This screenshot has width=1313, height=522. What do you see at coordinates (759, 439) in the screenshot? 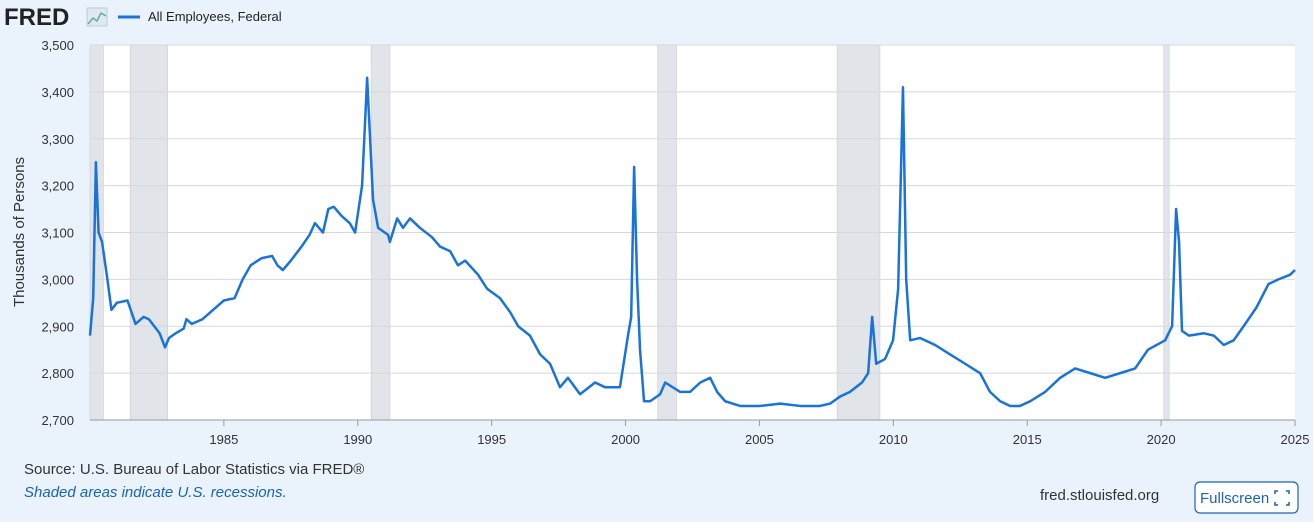
I see `x-tick-label: 2005` at bounding box center [759, 439].